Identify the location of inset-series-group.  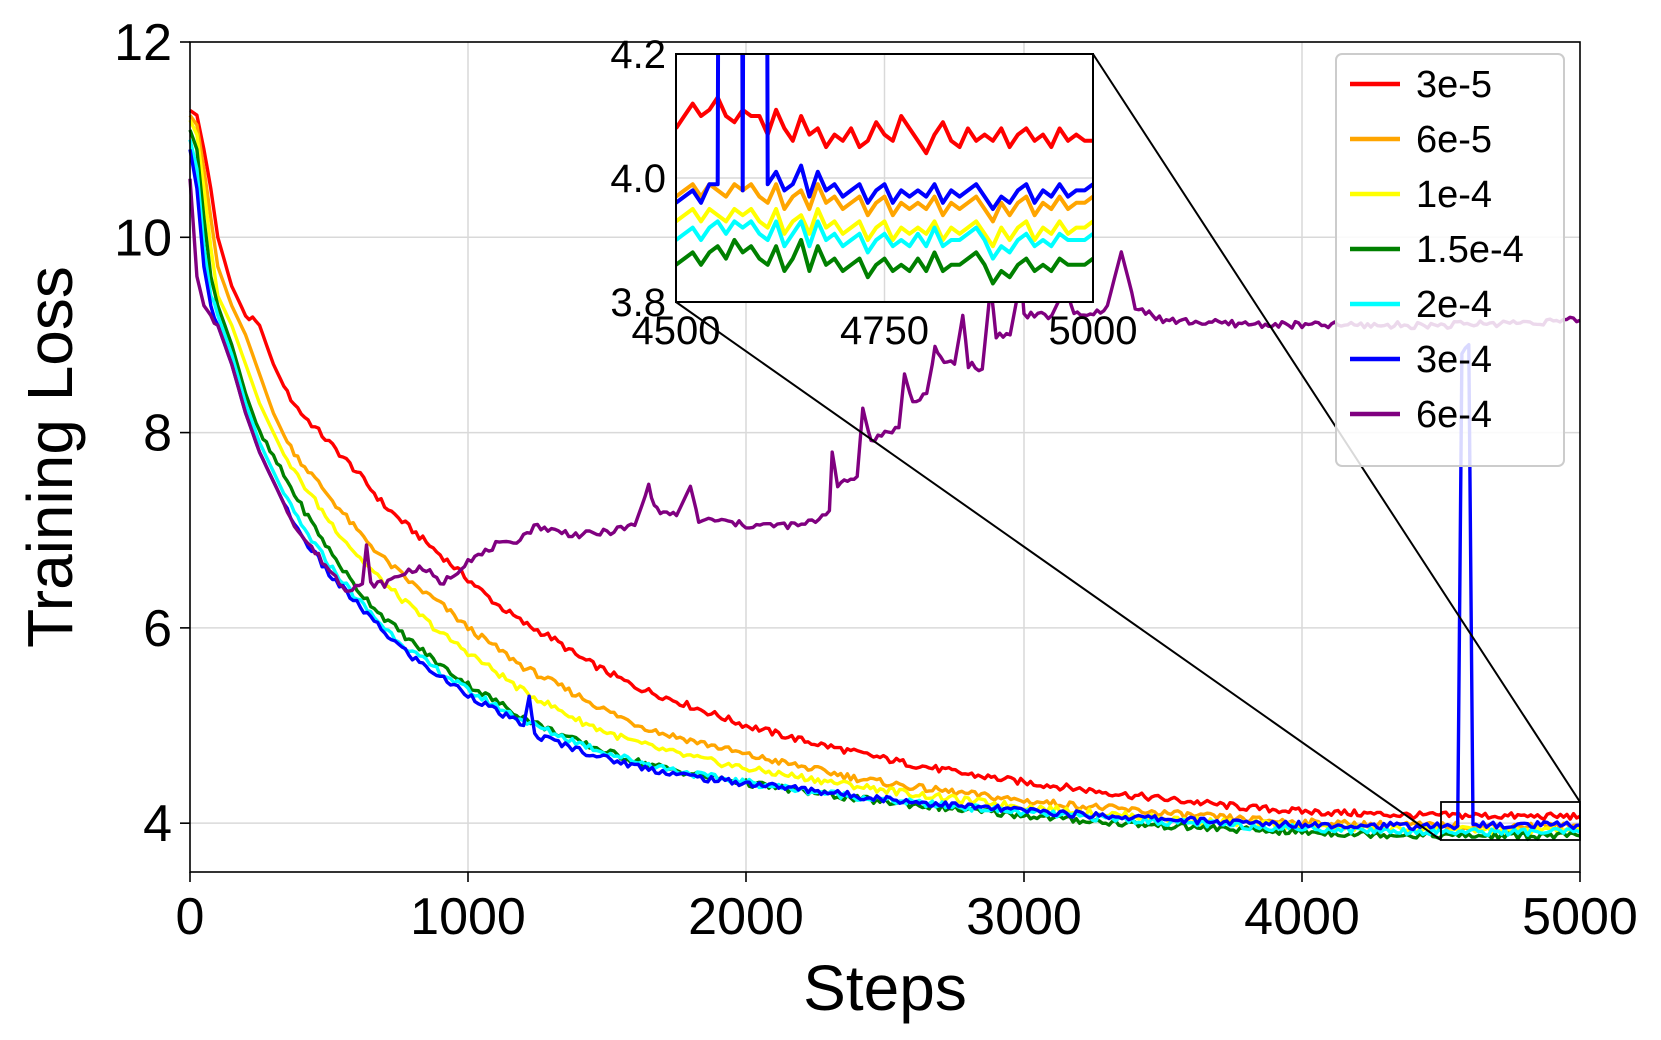
(884, 170).